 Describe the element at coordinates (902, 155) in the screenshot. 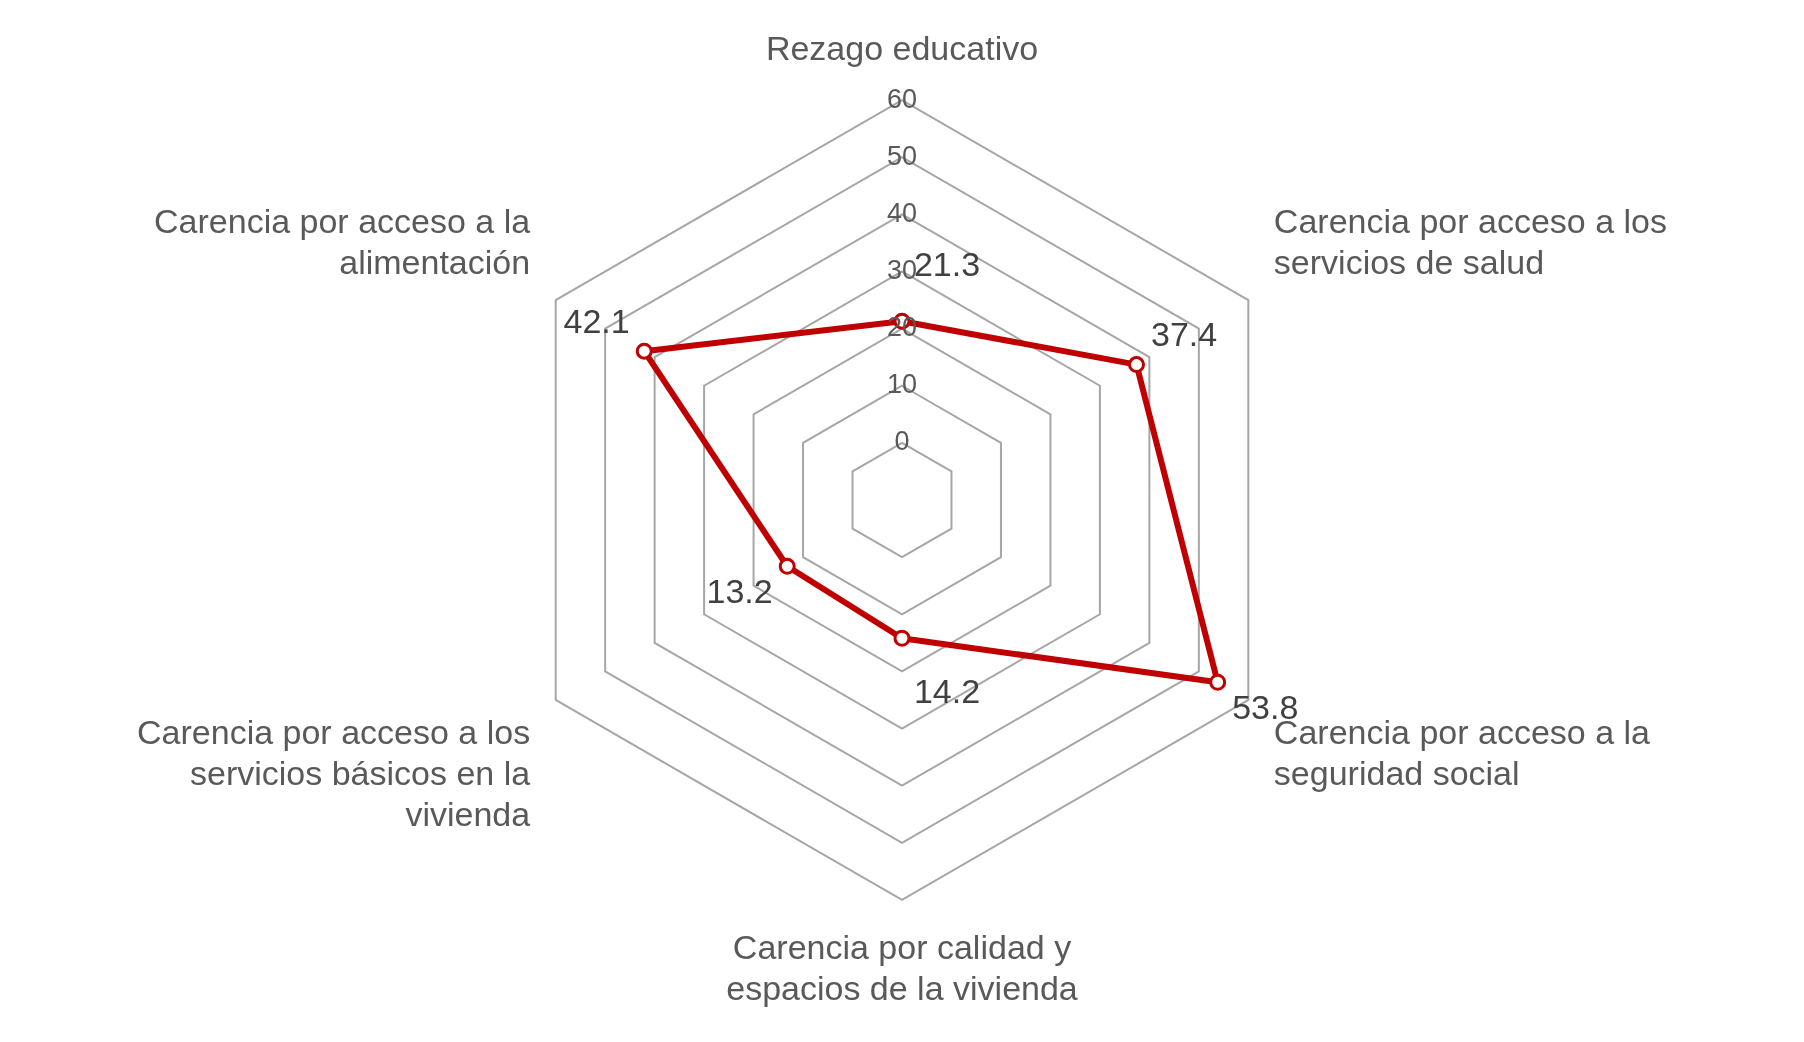

I see `y-tick-label: 50` at that location.